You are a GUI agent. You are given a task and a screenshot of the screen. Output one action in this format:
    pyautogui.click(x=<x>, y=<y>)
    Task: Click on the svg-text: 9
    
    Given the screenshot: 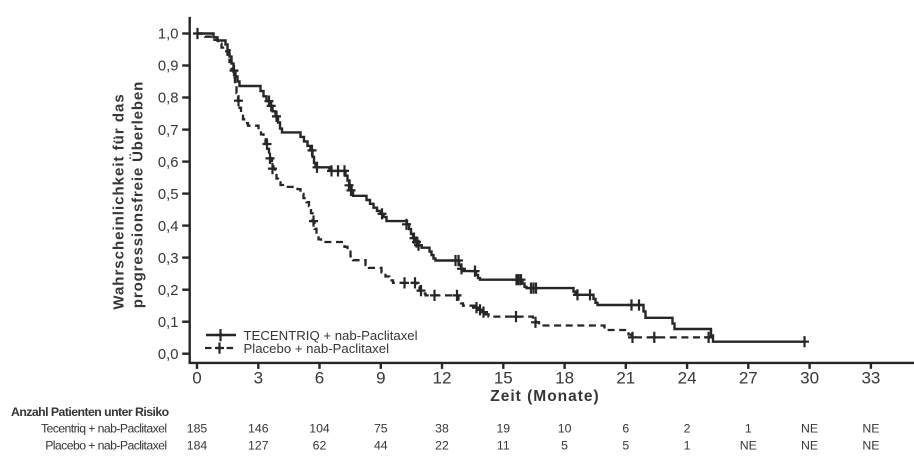 What is the action you would take?
    pyautogui.click(x=380, y=378)
    